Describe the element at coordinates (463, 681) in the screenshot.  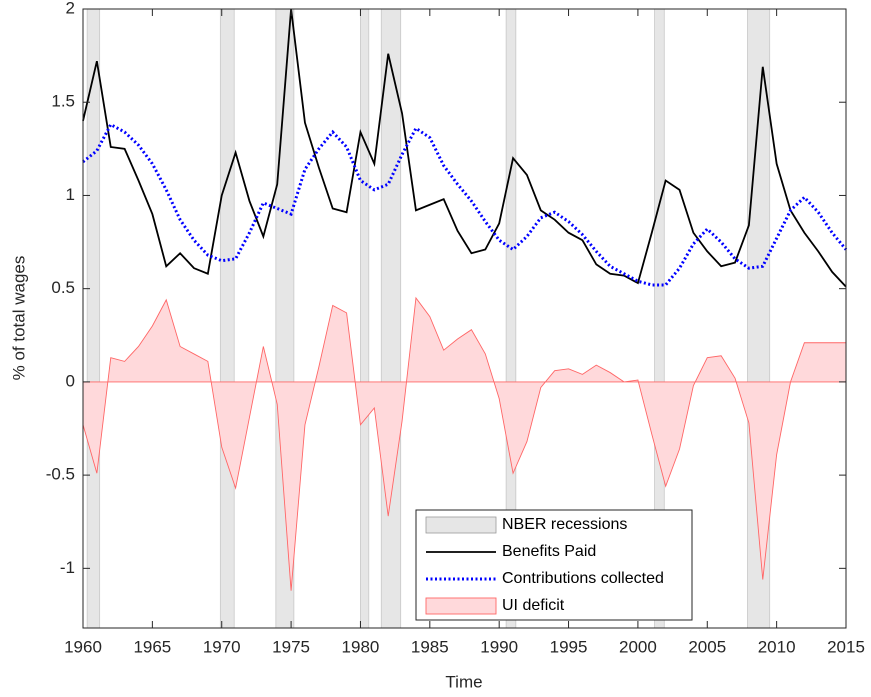
I see `x-axis-label: Time` at that location.